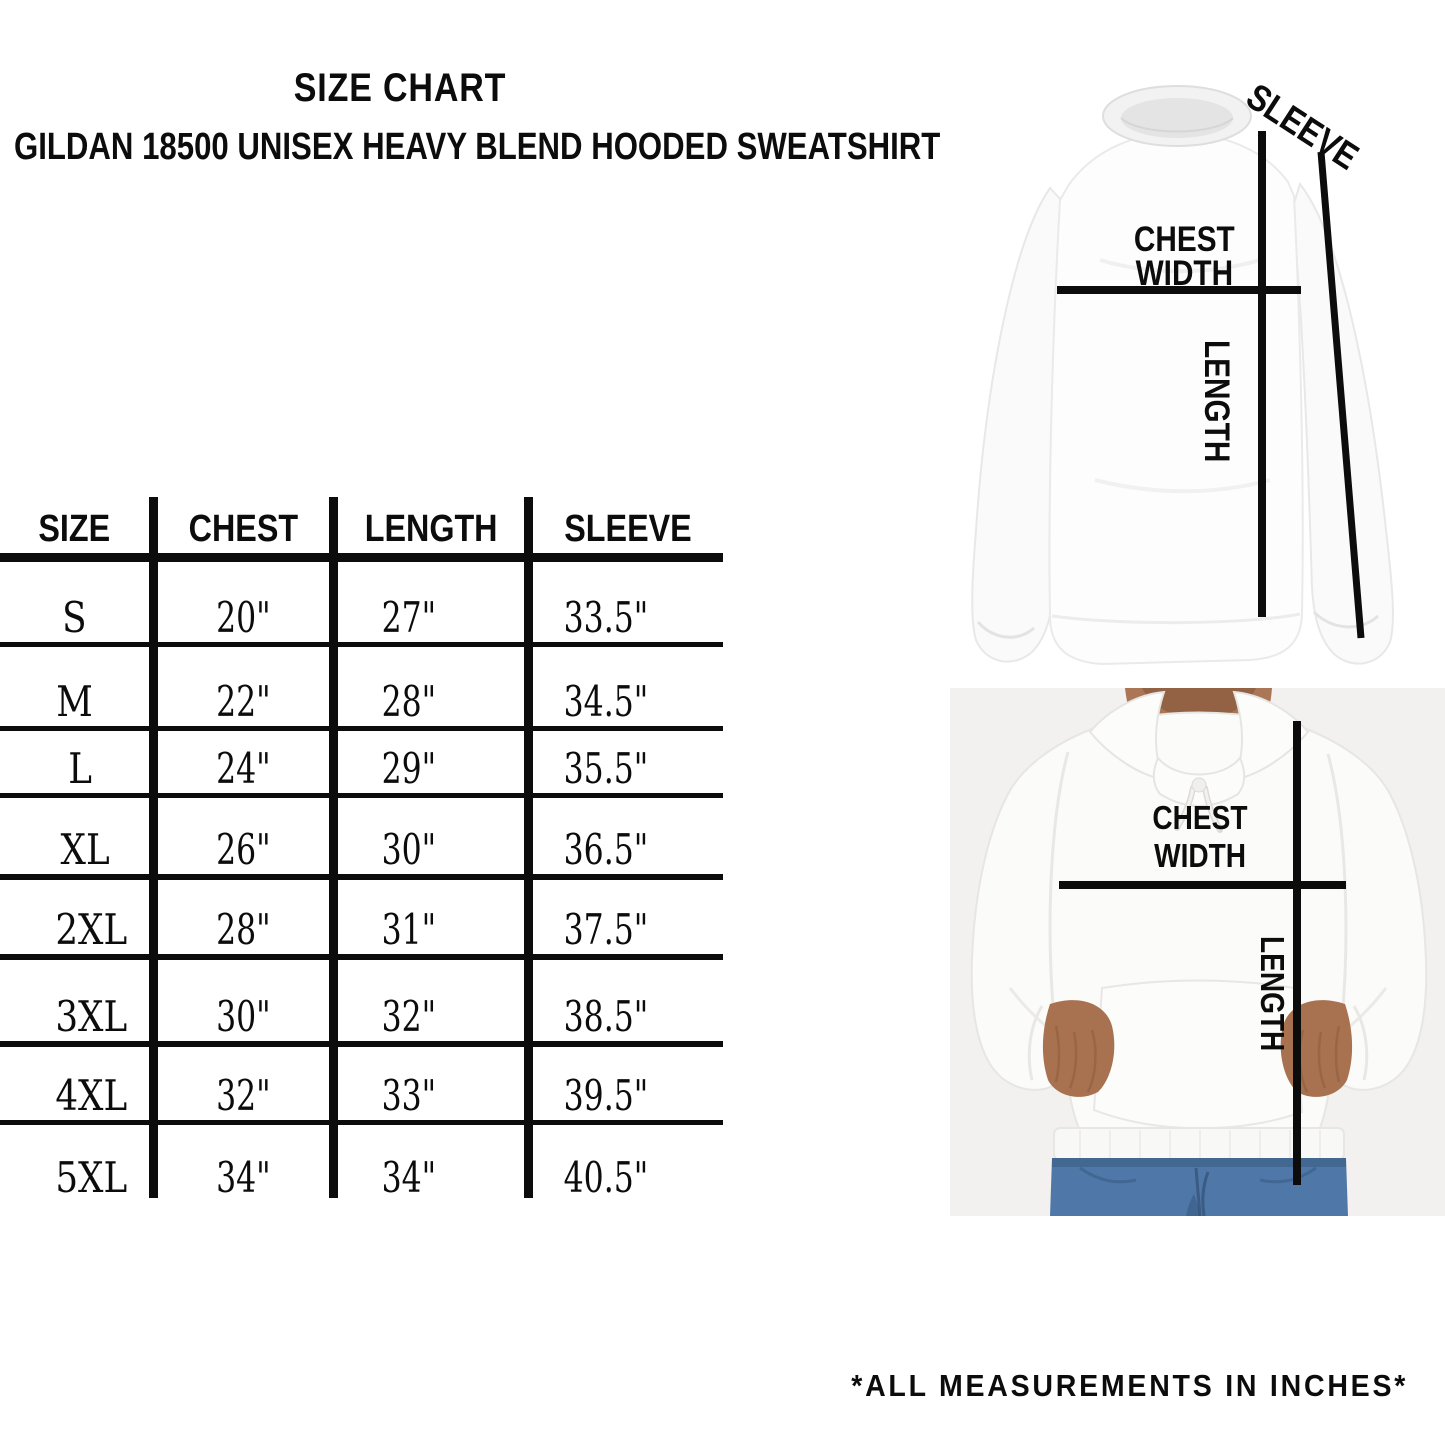 Image resolution: width=1445 pixels, height=1445 pixels. What do you see at coordinates (1075, 1059) in the screenshot?
I see `left-hand-fingers` at bounding box center [1075, 1059].